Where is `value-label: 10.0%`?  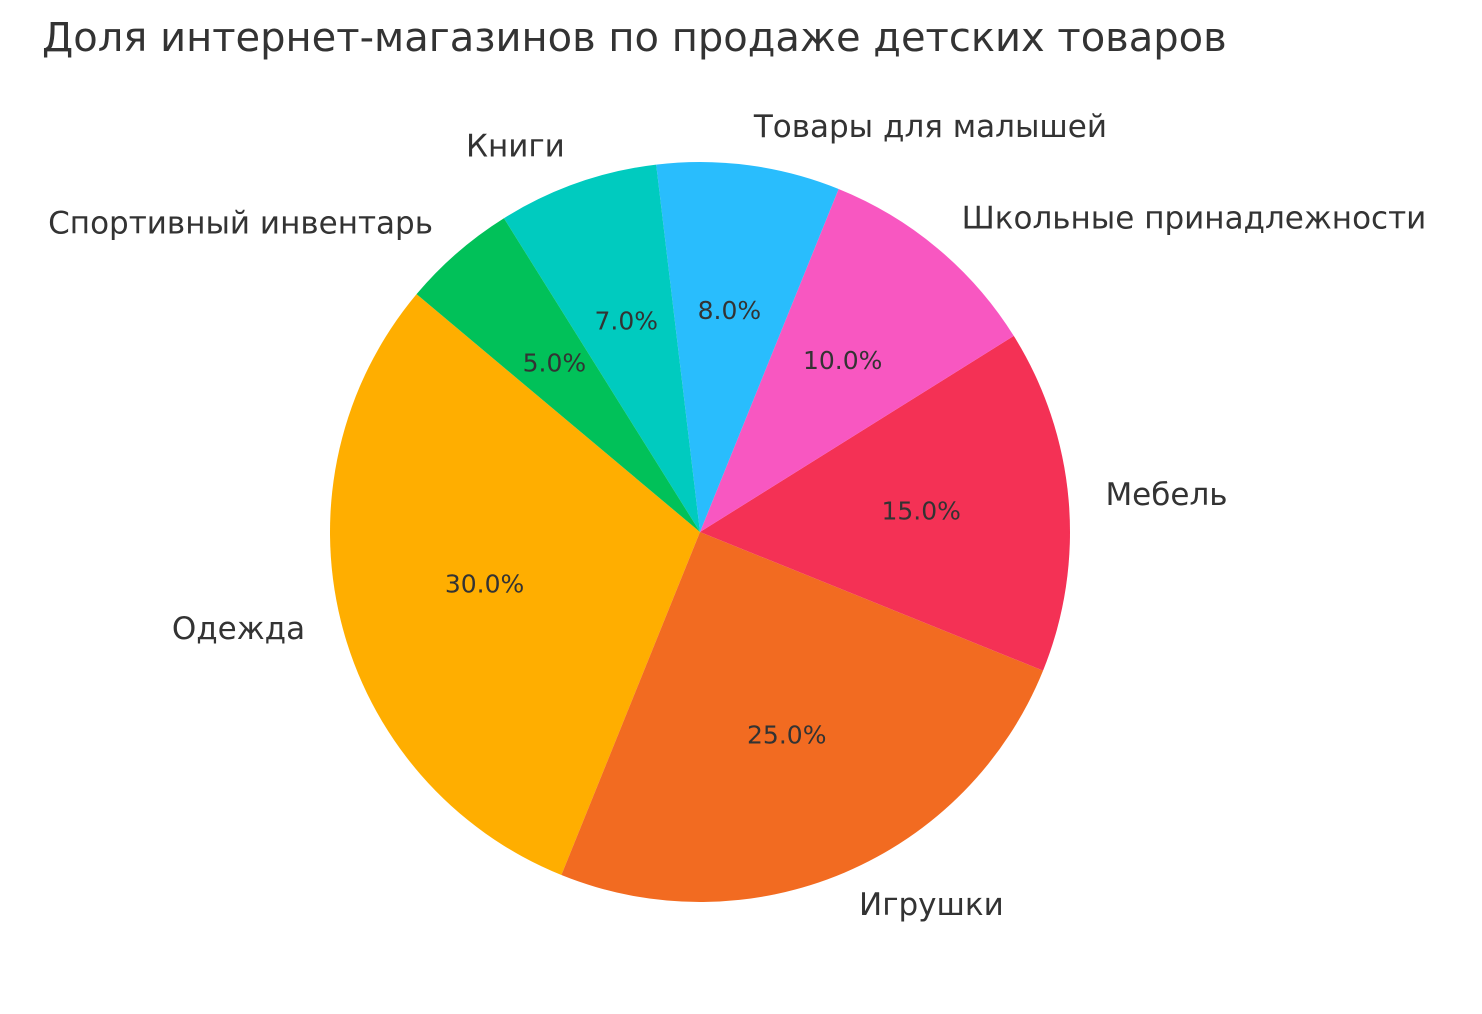 value-label: 10.0% is located at coordinates (842, 360).